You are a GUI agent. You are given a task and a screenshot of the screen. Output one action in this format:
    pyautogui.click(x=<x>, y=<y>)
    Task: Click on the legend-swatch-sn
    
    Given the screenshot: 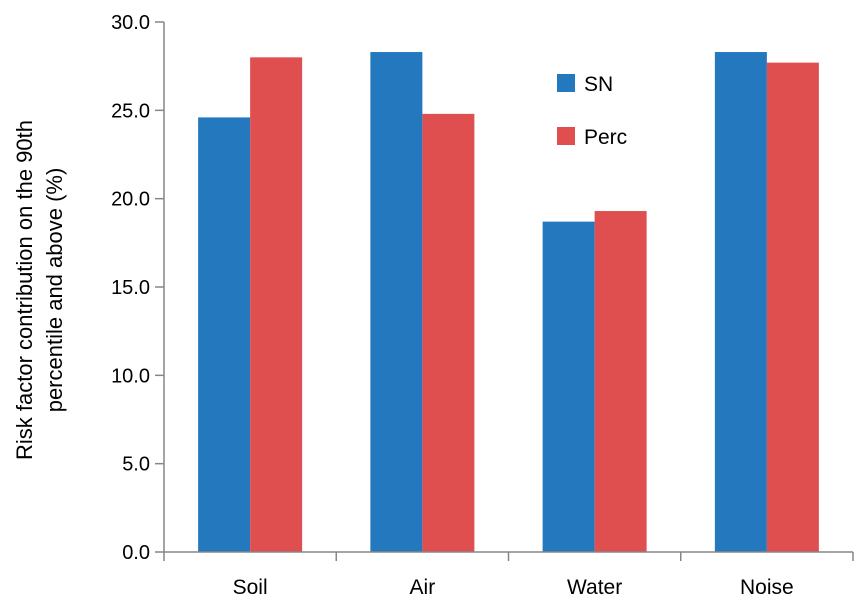 What is the action you would take?
    pyautogui.click(x=566, y=83)
    